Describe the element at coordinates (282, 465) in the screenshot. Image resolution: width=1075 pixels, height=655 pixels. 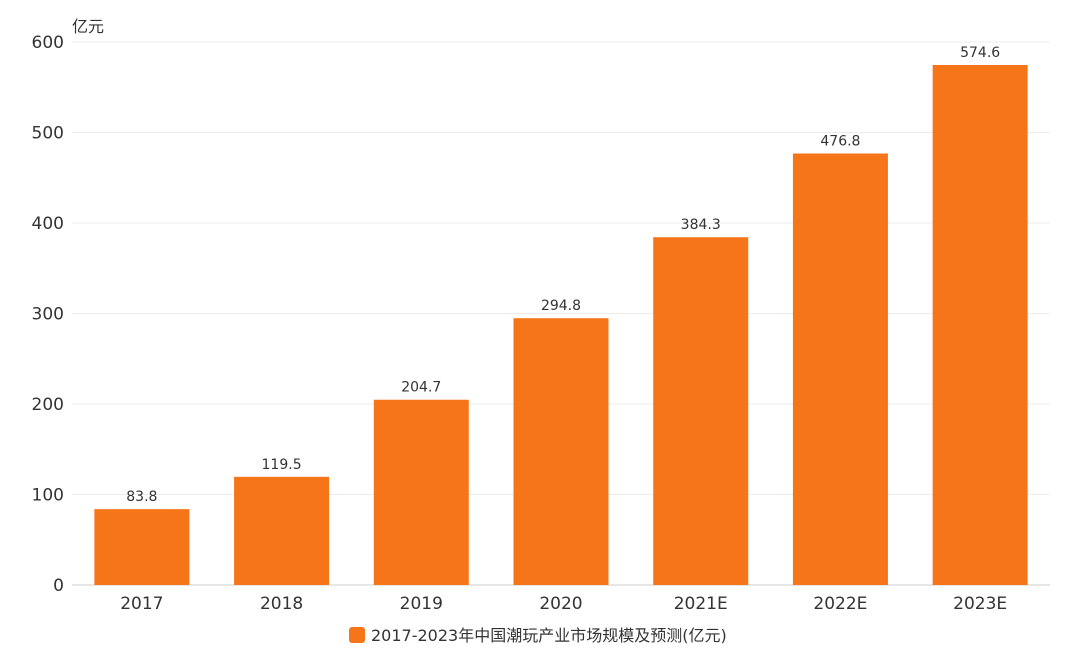
I see `data-label: 119.5` at that location.